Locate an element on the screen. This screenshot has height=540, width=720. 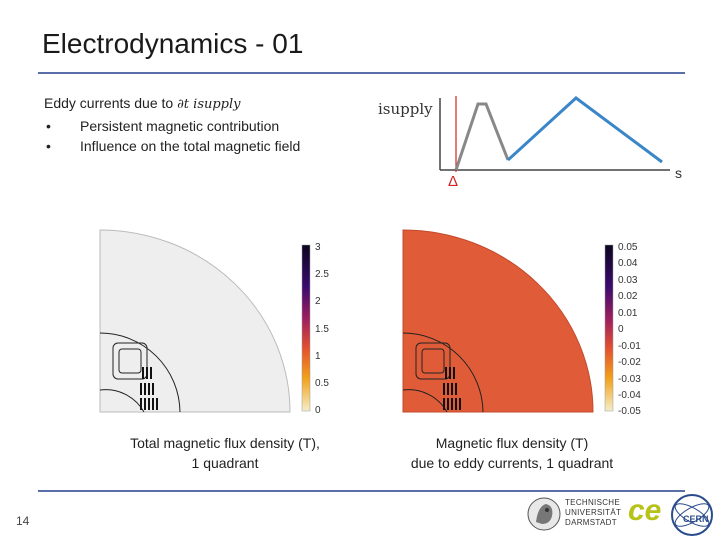
caption-line: 1 quadrant is located at coordinates (225, 463).